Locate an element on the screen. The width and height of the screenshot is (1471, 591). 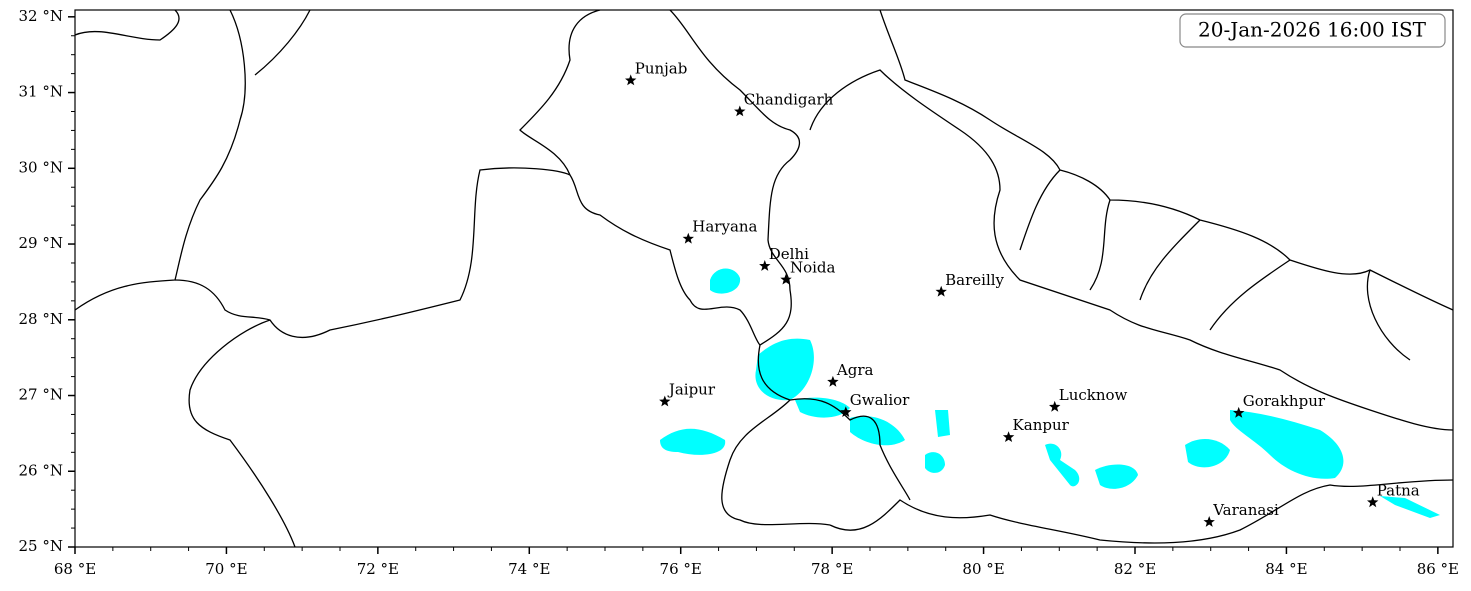
x-tick-label: 72 °E is located at coordinates (378, 569).